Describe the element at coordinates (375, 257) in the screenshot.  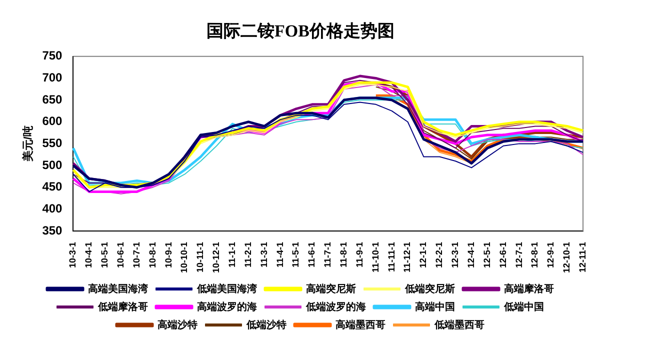
I see `x-tick-label: 11-10-1` at that location.